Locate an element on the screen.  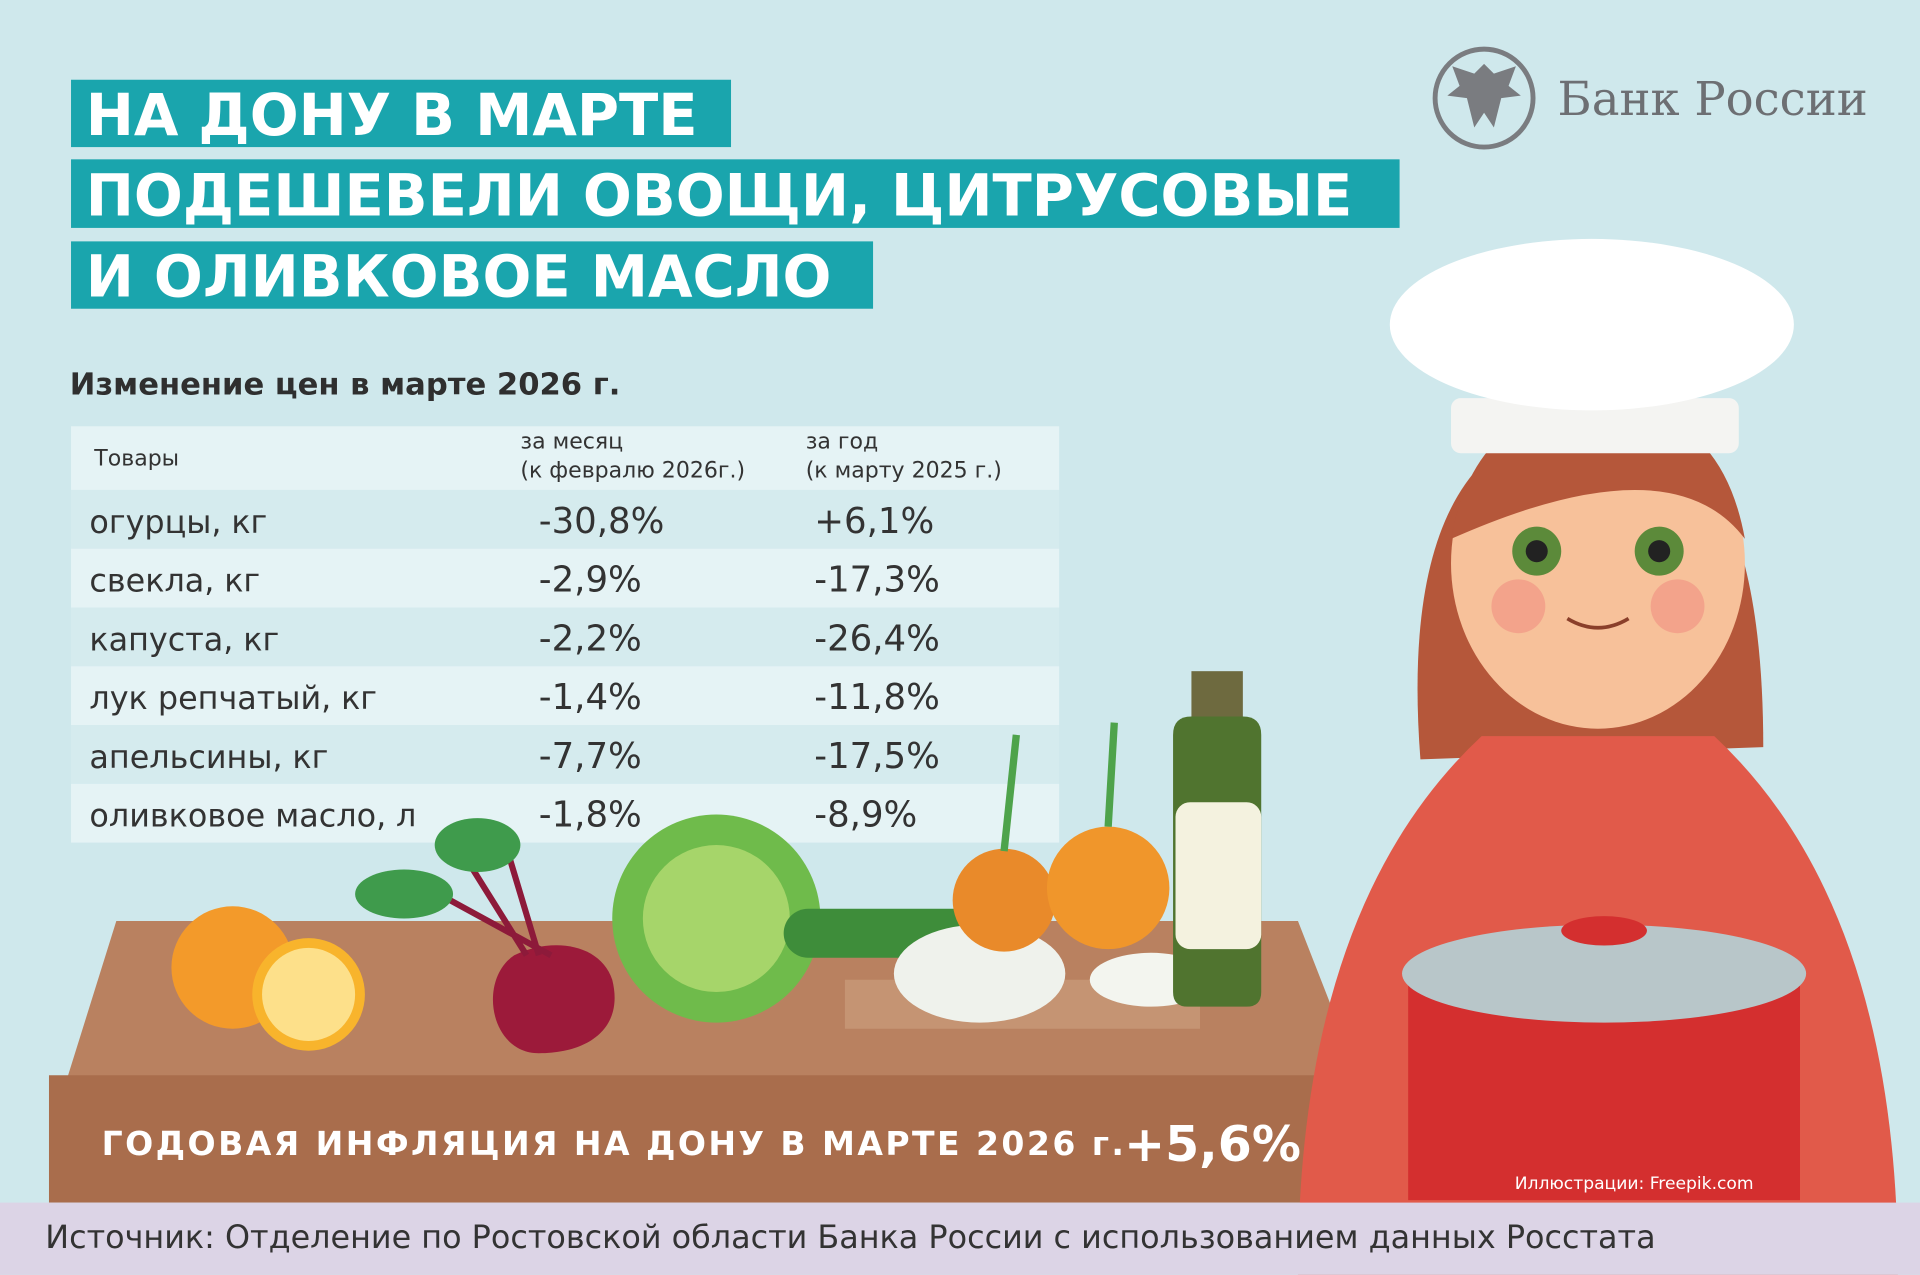
header-cell: за месяц is located at coordinates (571, 441).